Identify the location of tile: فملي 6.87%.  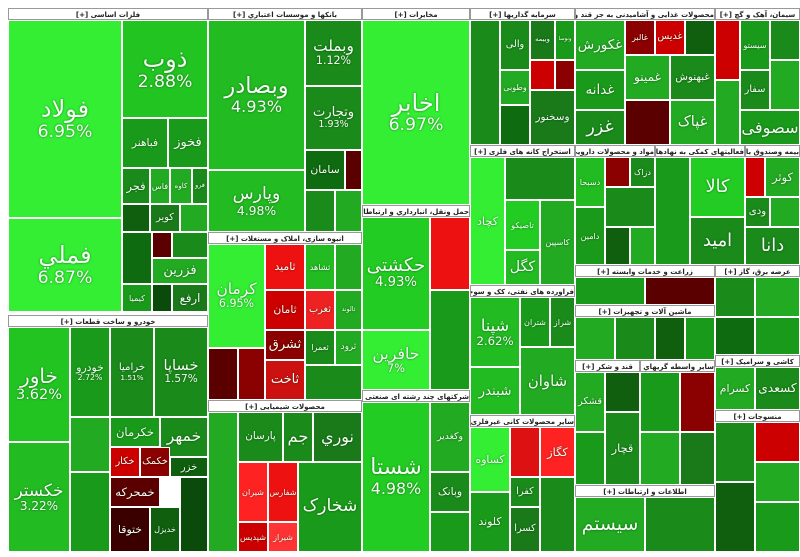
(65, 265).